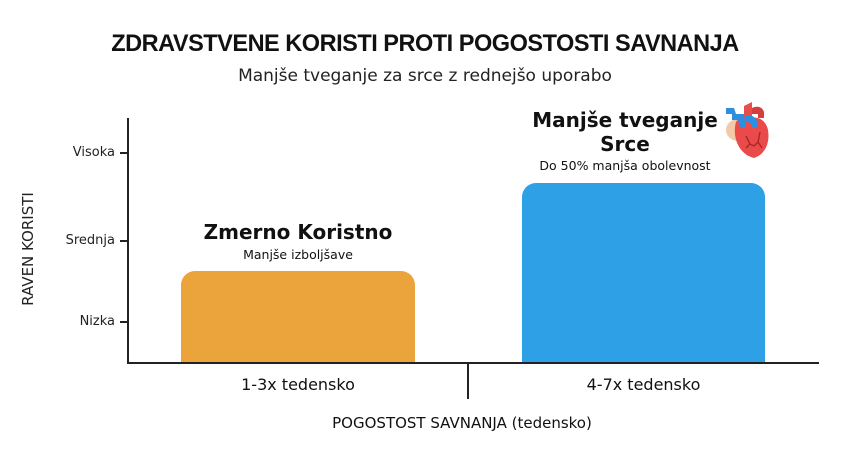  I want to click on y-tick-low, so click(124, 322).